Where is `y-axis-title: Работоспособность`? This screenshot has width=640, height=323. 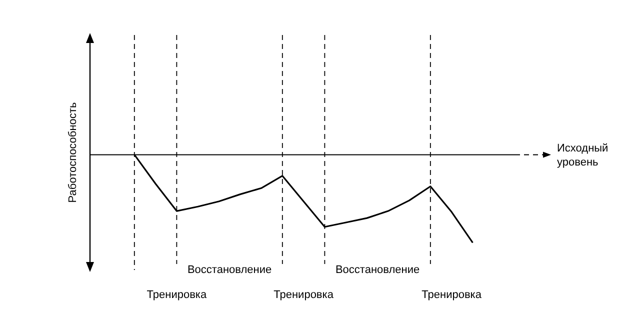
y-axis-title: Работоспособность is located at coordinates (72, 152).